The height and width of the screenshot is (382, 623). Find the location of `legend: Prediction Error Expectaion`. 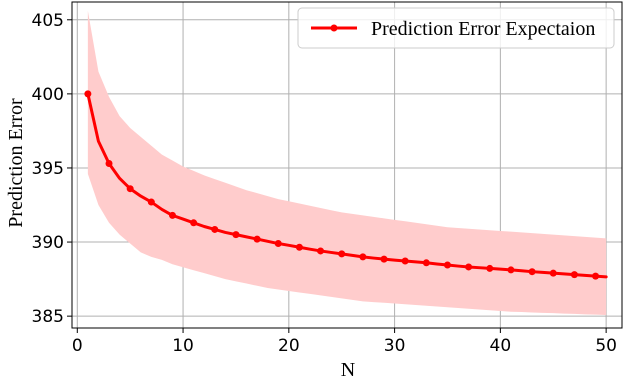

legend: Prediction Error Expectaion is located at coordinates (456, 28).